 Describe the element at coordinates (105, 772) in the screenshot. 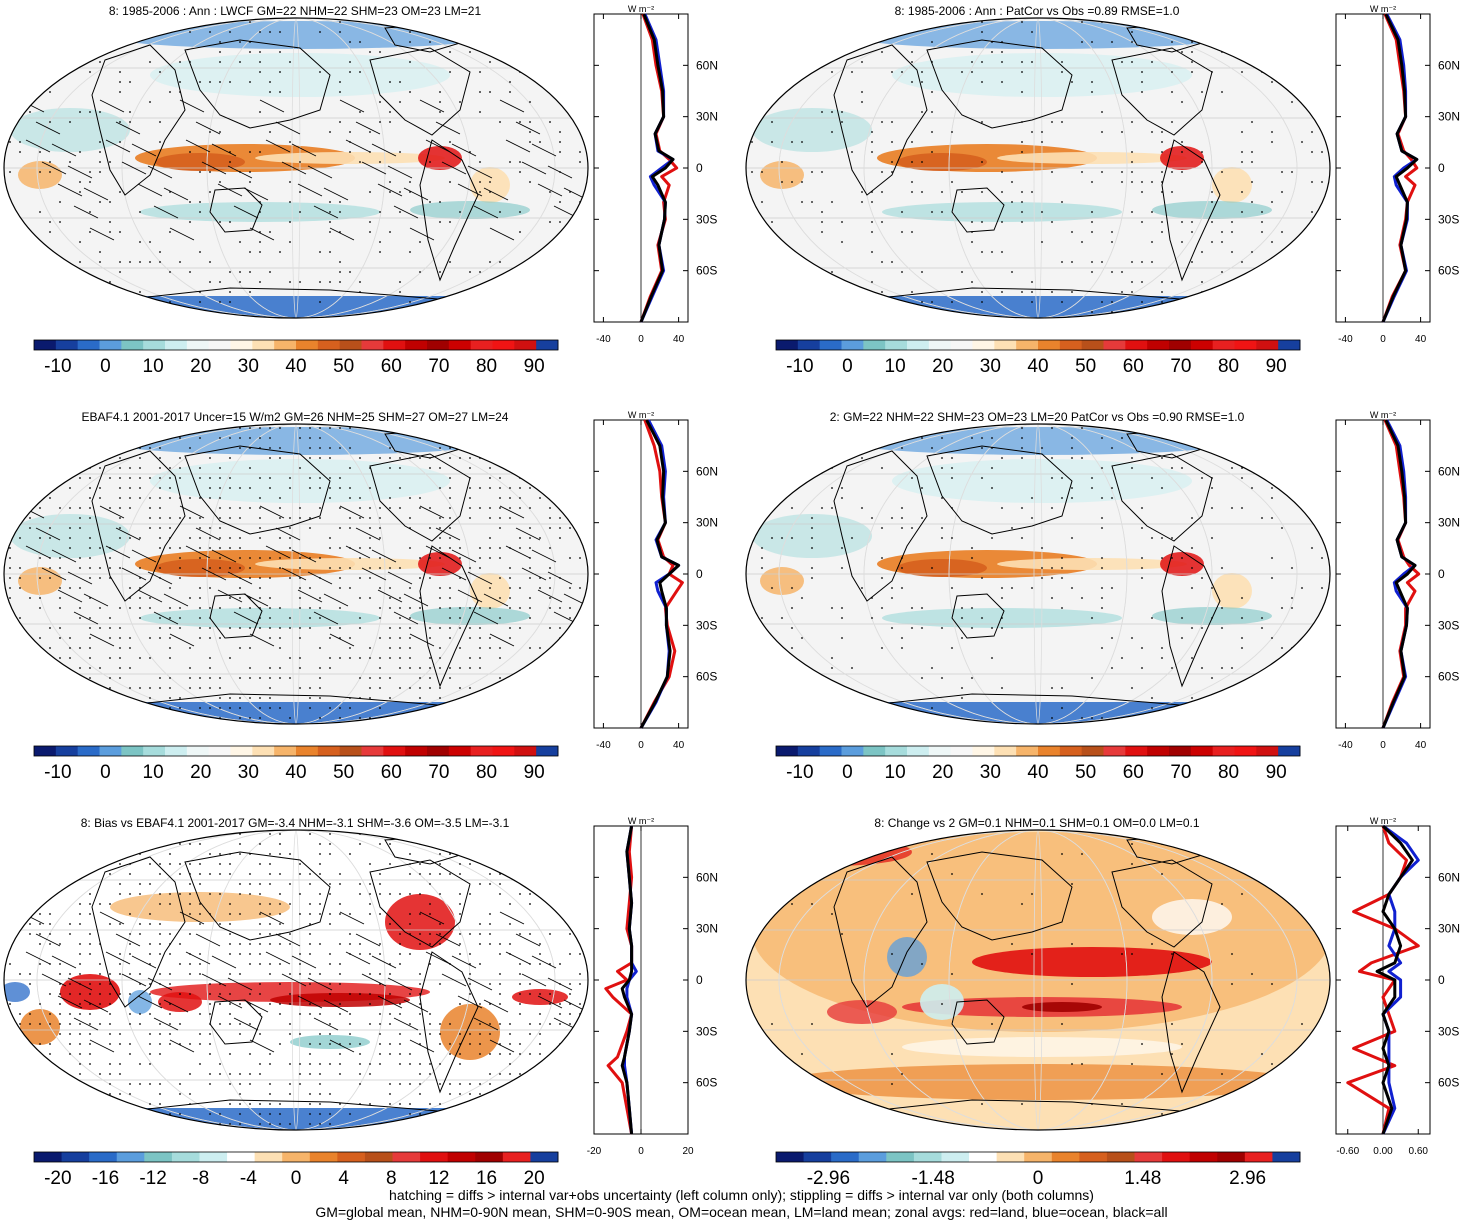

I see `colorbar-tick-label: 0` at that location.